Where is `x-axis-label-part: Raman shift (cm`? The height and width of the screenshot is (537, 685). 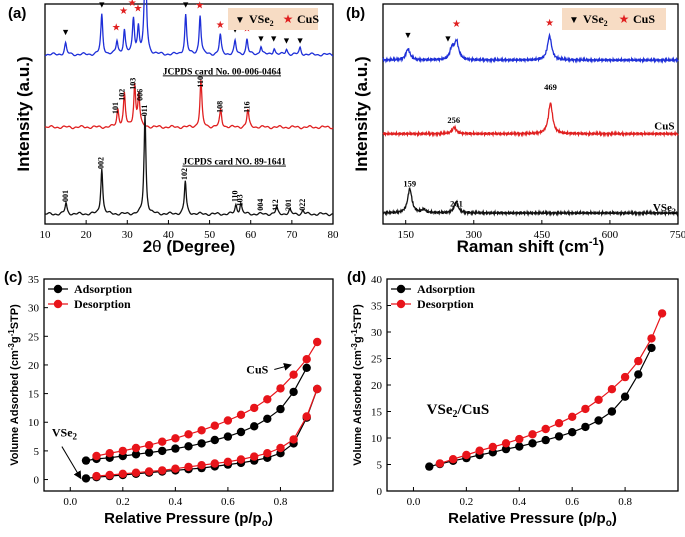 x-axis-label-part: Raman shift (cm is located at coordinates (523, 246).